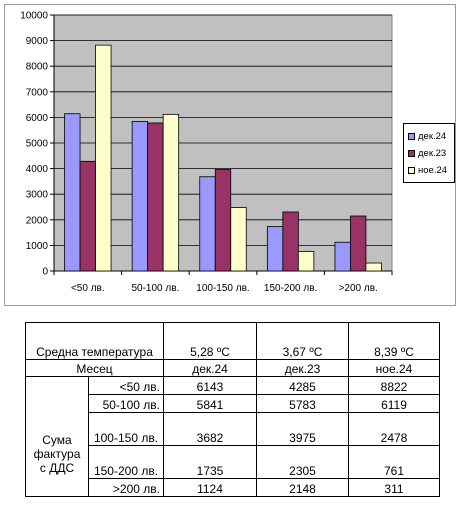 Image resolution: width=460 pixels, height=513 pixels. I want to click on temperature-cell: 5,28 ºC, so click(210, 341).